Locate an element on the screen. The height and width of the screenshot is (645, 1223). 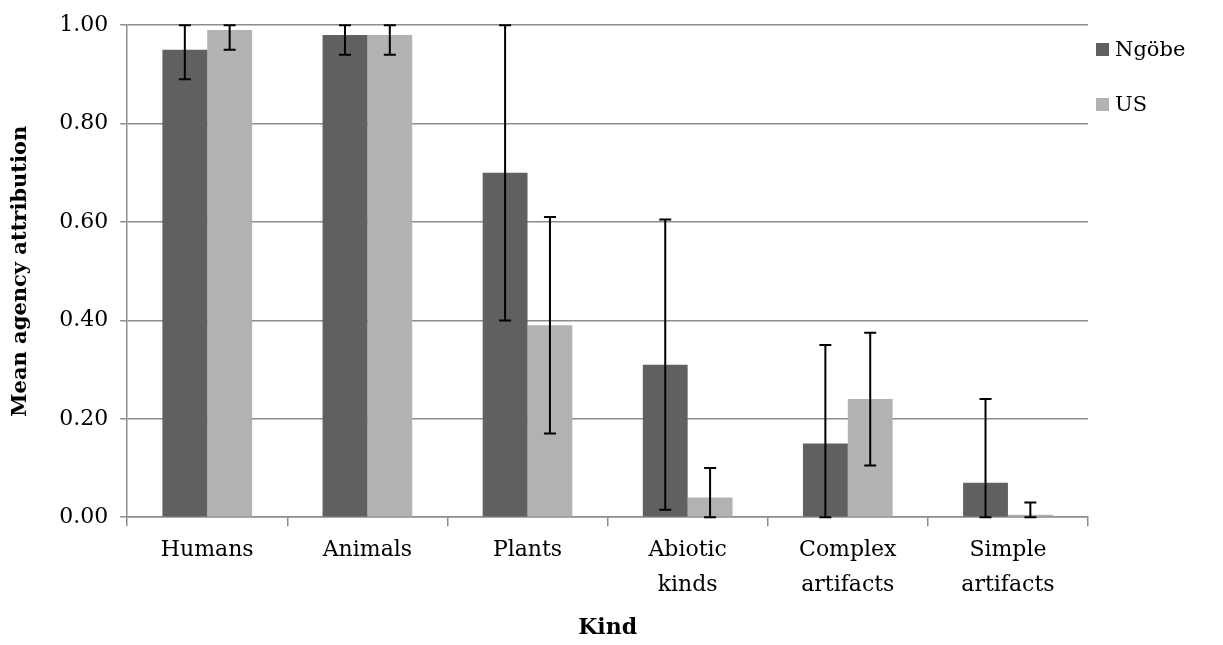
legend-label: US is located at coordinates (1131, 104).